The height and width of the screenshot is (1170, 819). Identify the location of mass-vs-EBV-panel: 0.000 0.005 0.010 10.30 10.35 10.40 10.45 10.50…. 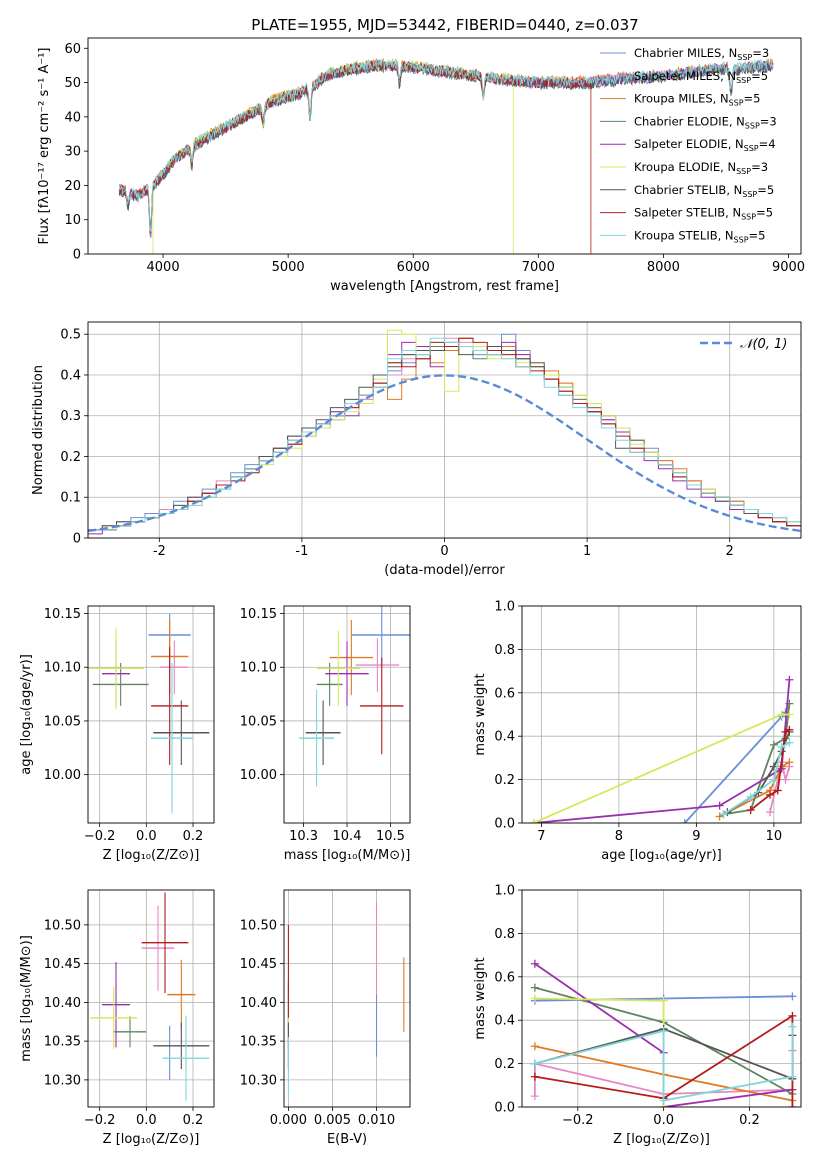
(325, 1018).